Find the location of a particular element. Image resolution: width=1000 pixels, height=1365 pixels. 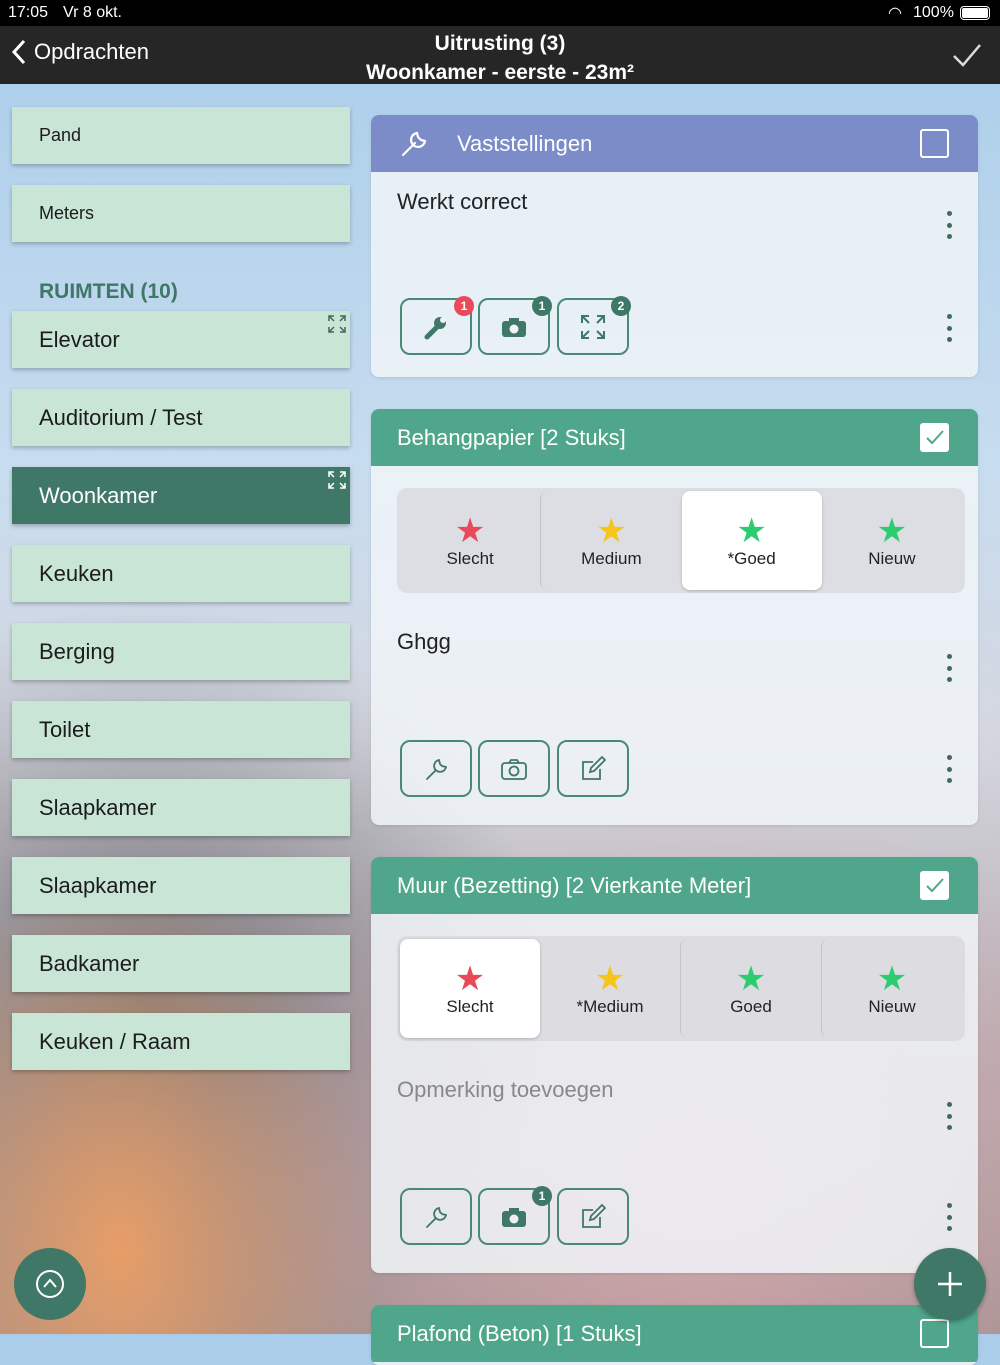

rating-option: ★ *Medium is located at coordinates (610, 988).